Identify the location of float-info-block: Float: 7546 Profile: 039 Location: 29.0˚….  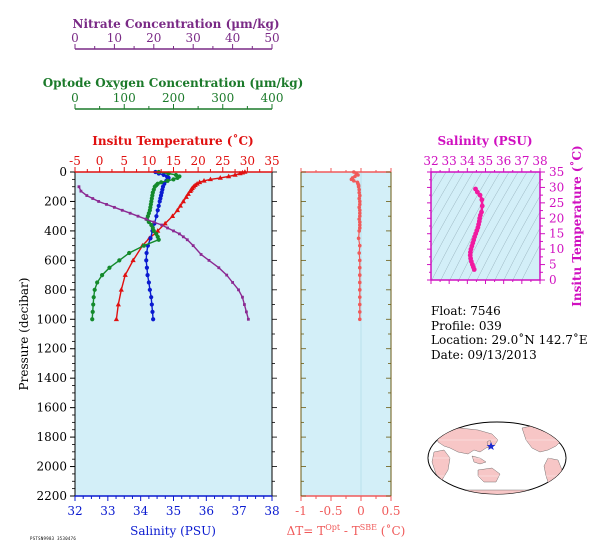
(509, 333).